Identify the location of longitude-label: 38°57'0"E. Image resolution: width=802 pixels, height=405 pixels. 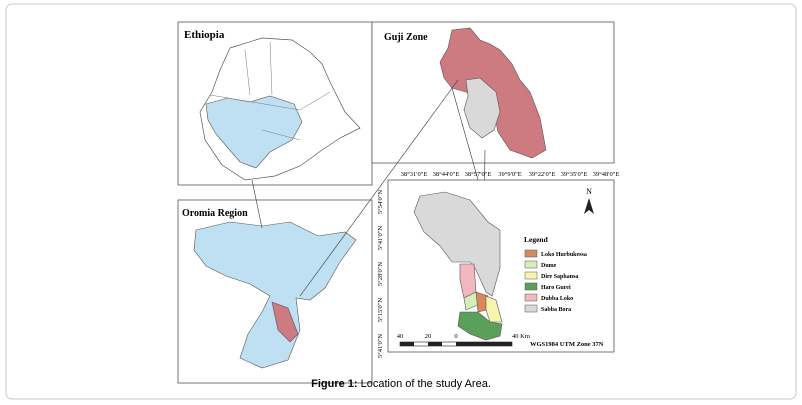
(478, 174).